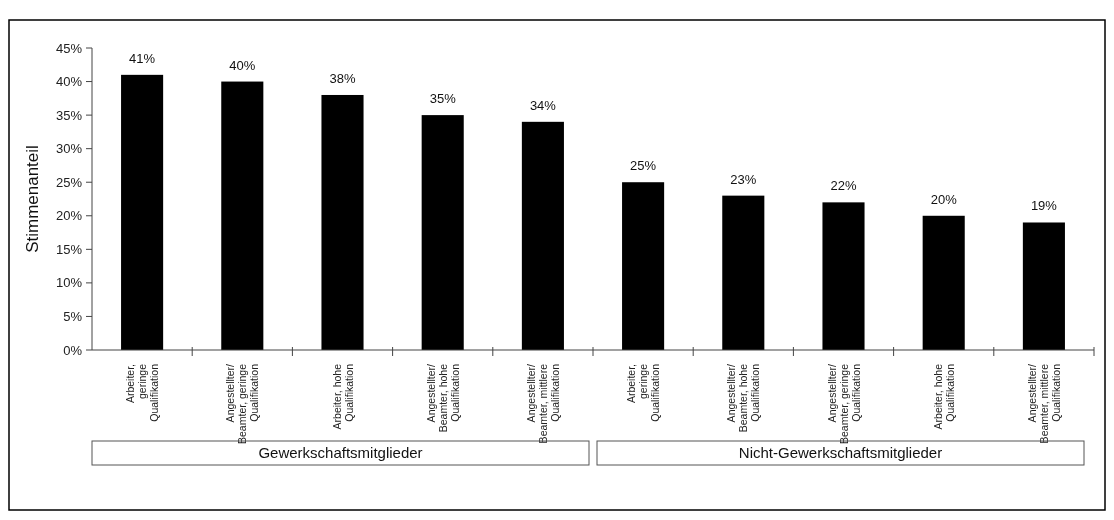  Describe the element at coordinates (843, 186) in the screenshot. I see `data-label: 22%` at that location.